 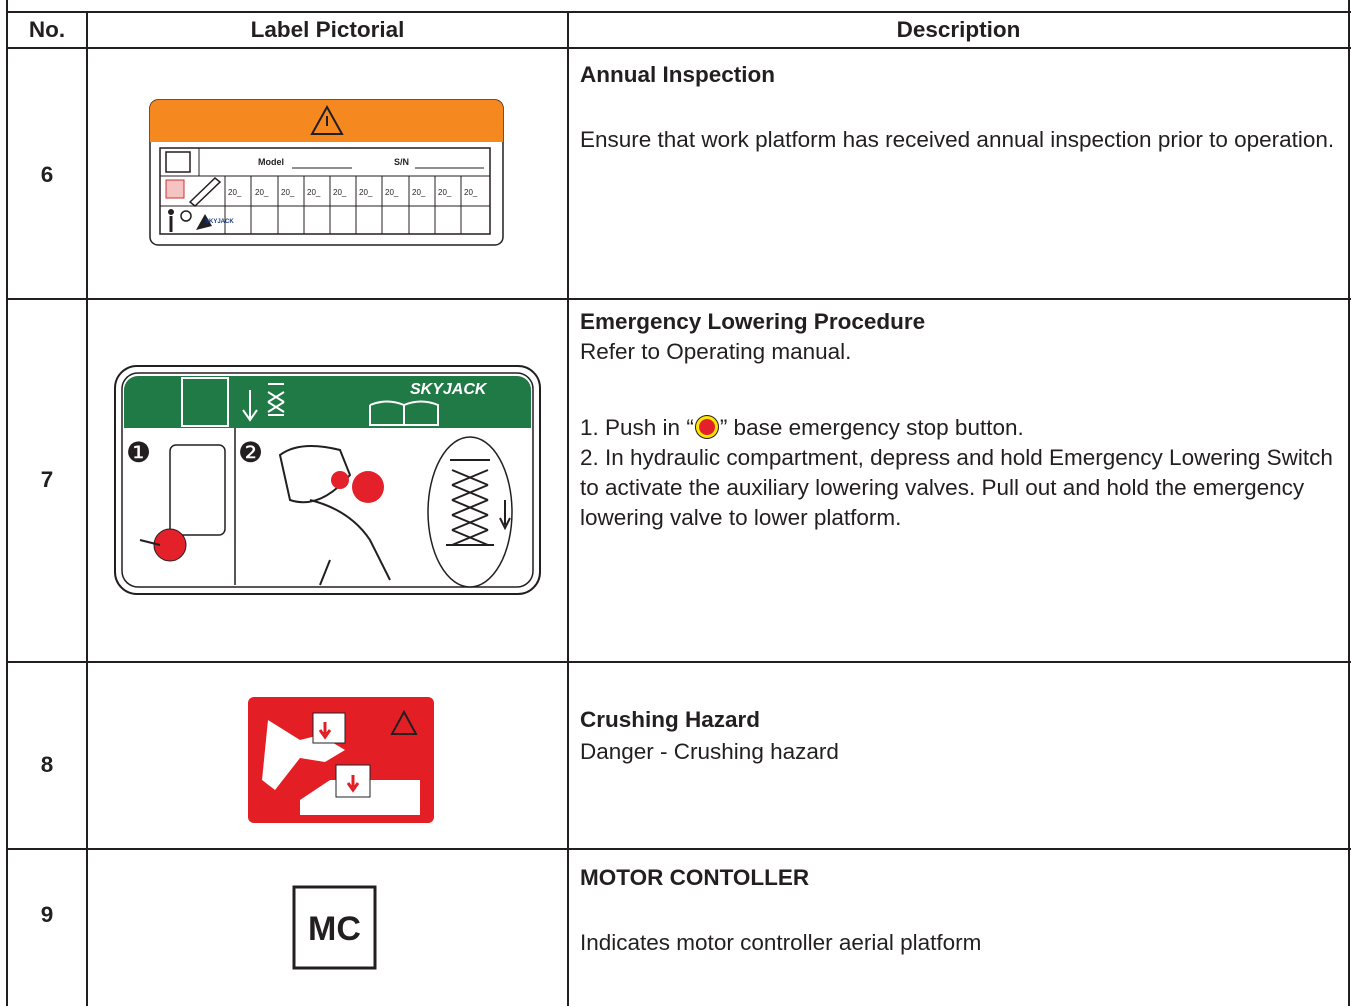 I want to click on emergency-lowering-label: SKYJACK ❶ ❷, so click(x=327, y=480).